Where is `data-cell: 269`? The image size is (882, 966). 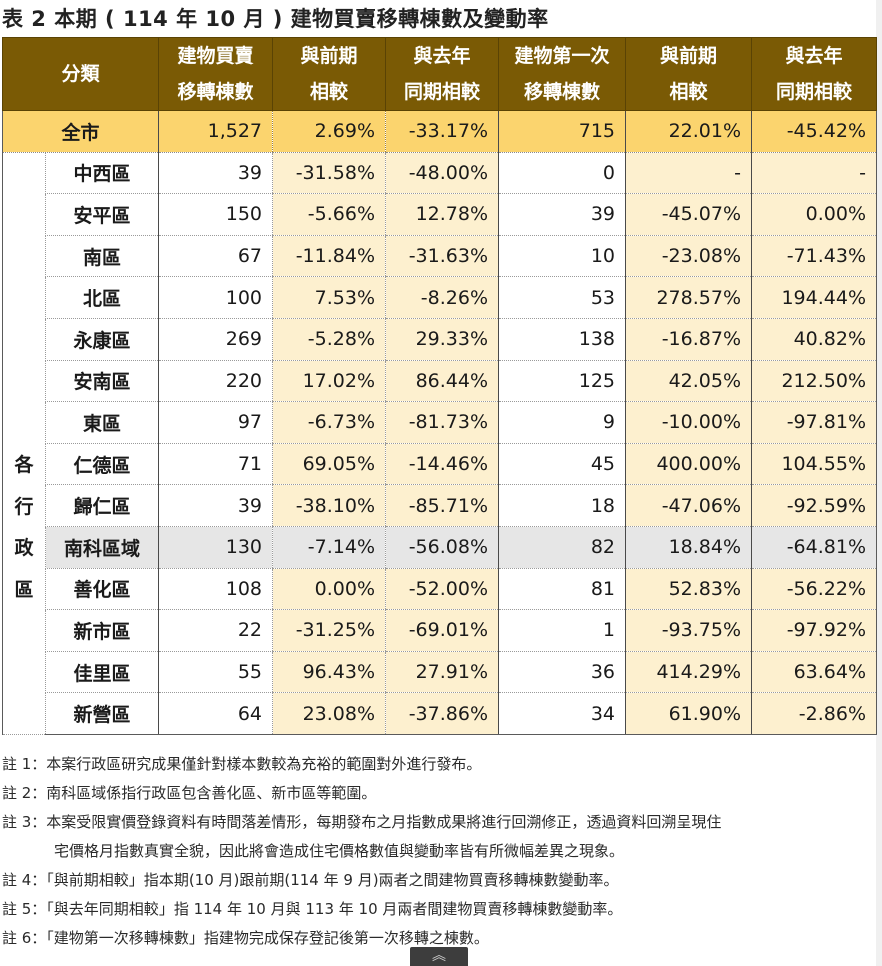
data-cell: 269 is located at coordinates (215, 339).